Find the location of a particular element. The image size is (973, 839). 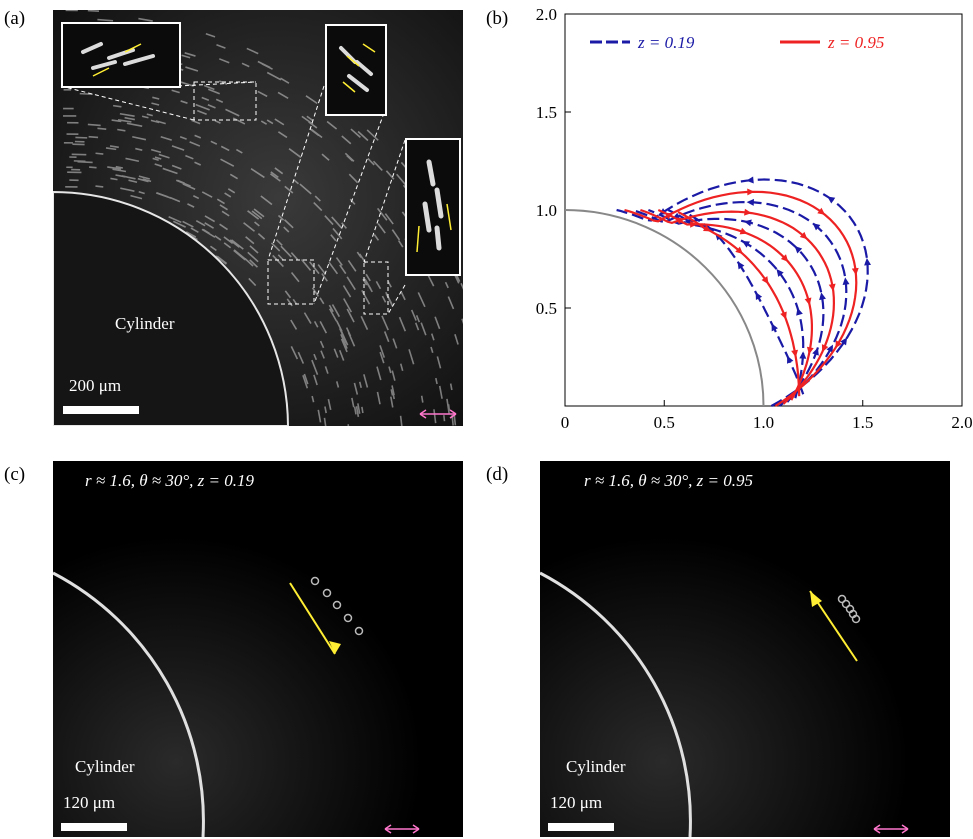

legend-label-0: z = 0.19 is located at coordinates (666, 42).